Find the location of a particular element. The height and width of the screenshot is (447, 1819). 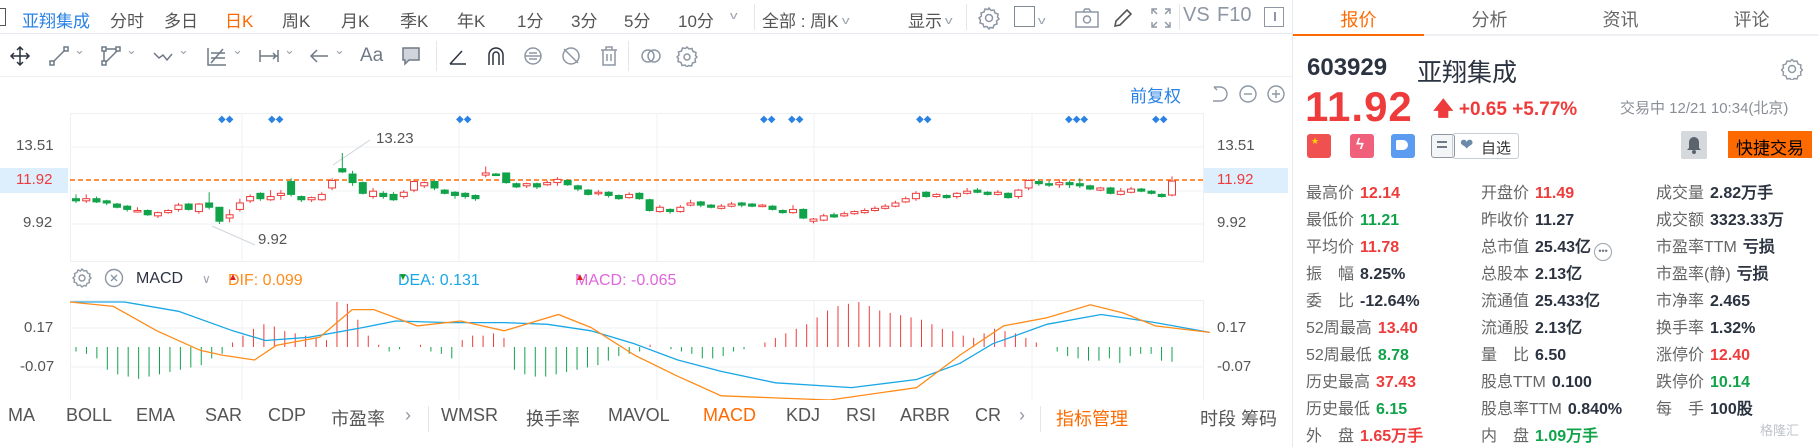

tab-comments: 评论 is located at coordinates (1751, 20).